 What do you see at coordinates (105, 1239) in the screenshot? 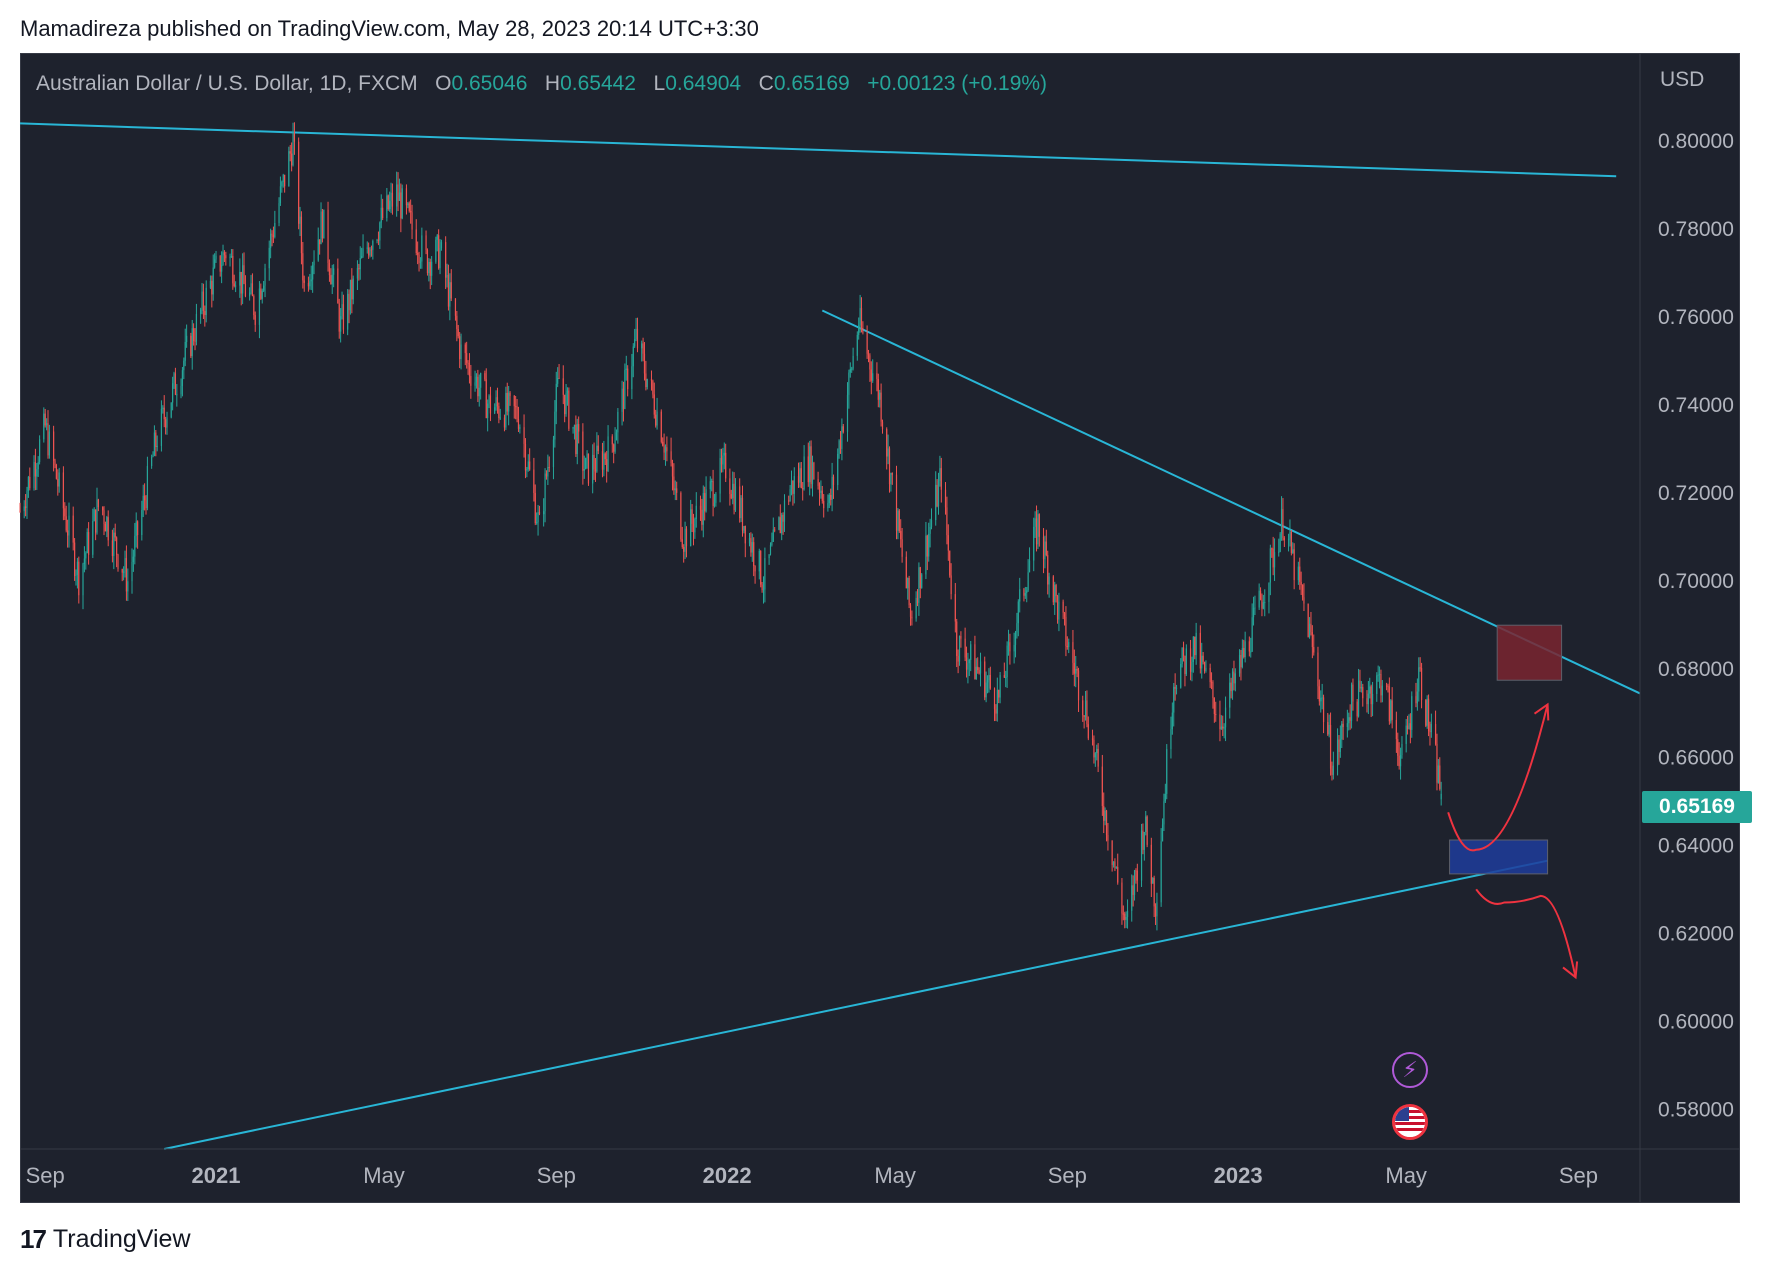
I see `footer-brand: 17 TradingView` at bounding box center [105, 1239].